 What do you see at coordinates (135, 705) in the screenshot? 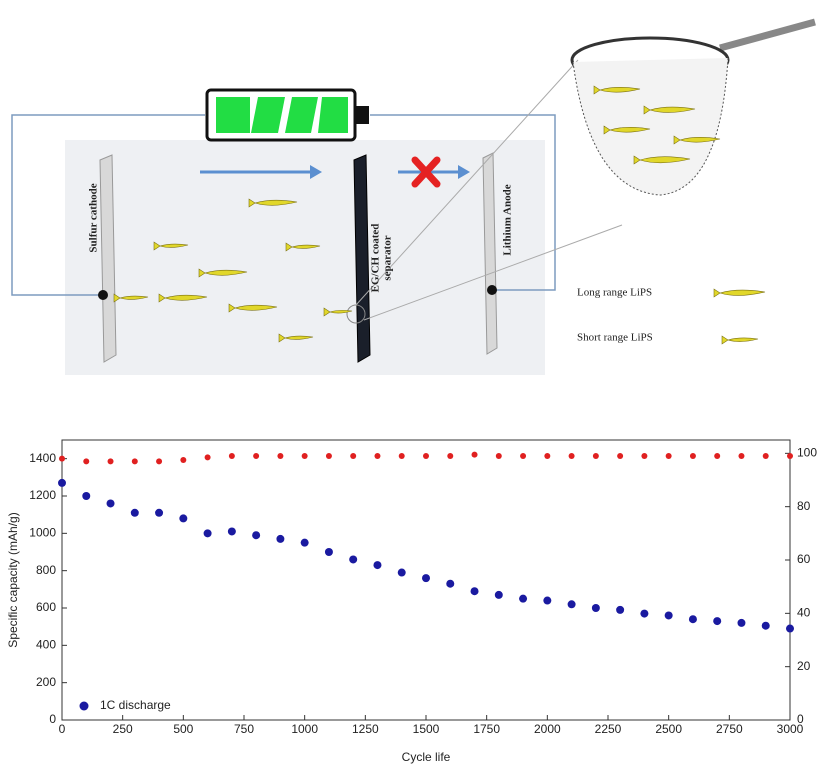
I see `legend-label: 1C discharge` at bounding box center [135, 705].